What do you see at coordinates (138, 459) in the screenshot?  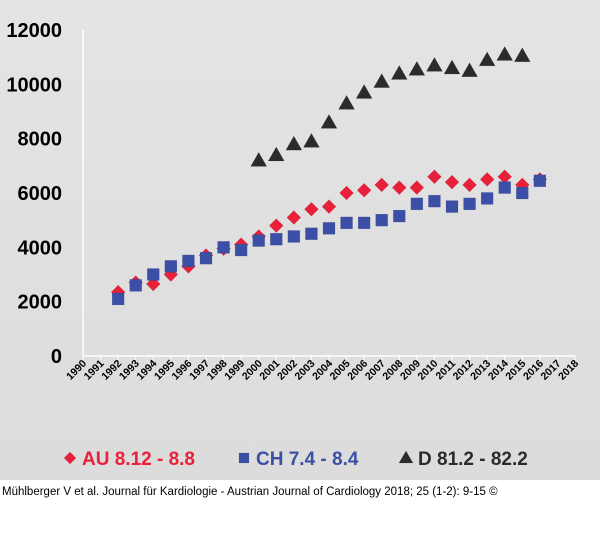 I see `legend-label: AU 8.12 - 8.8` at bounding box center [138, 459].